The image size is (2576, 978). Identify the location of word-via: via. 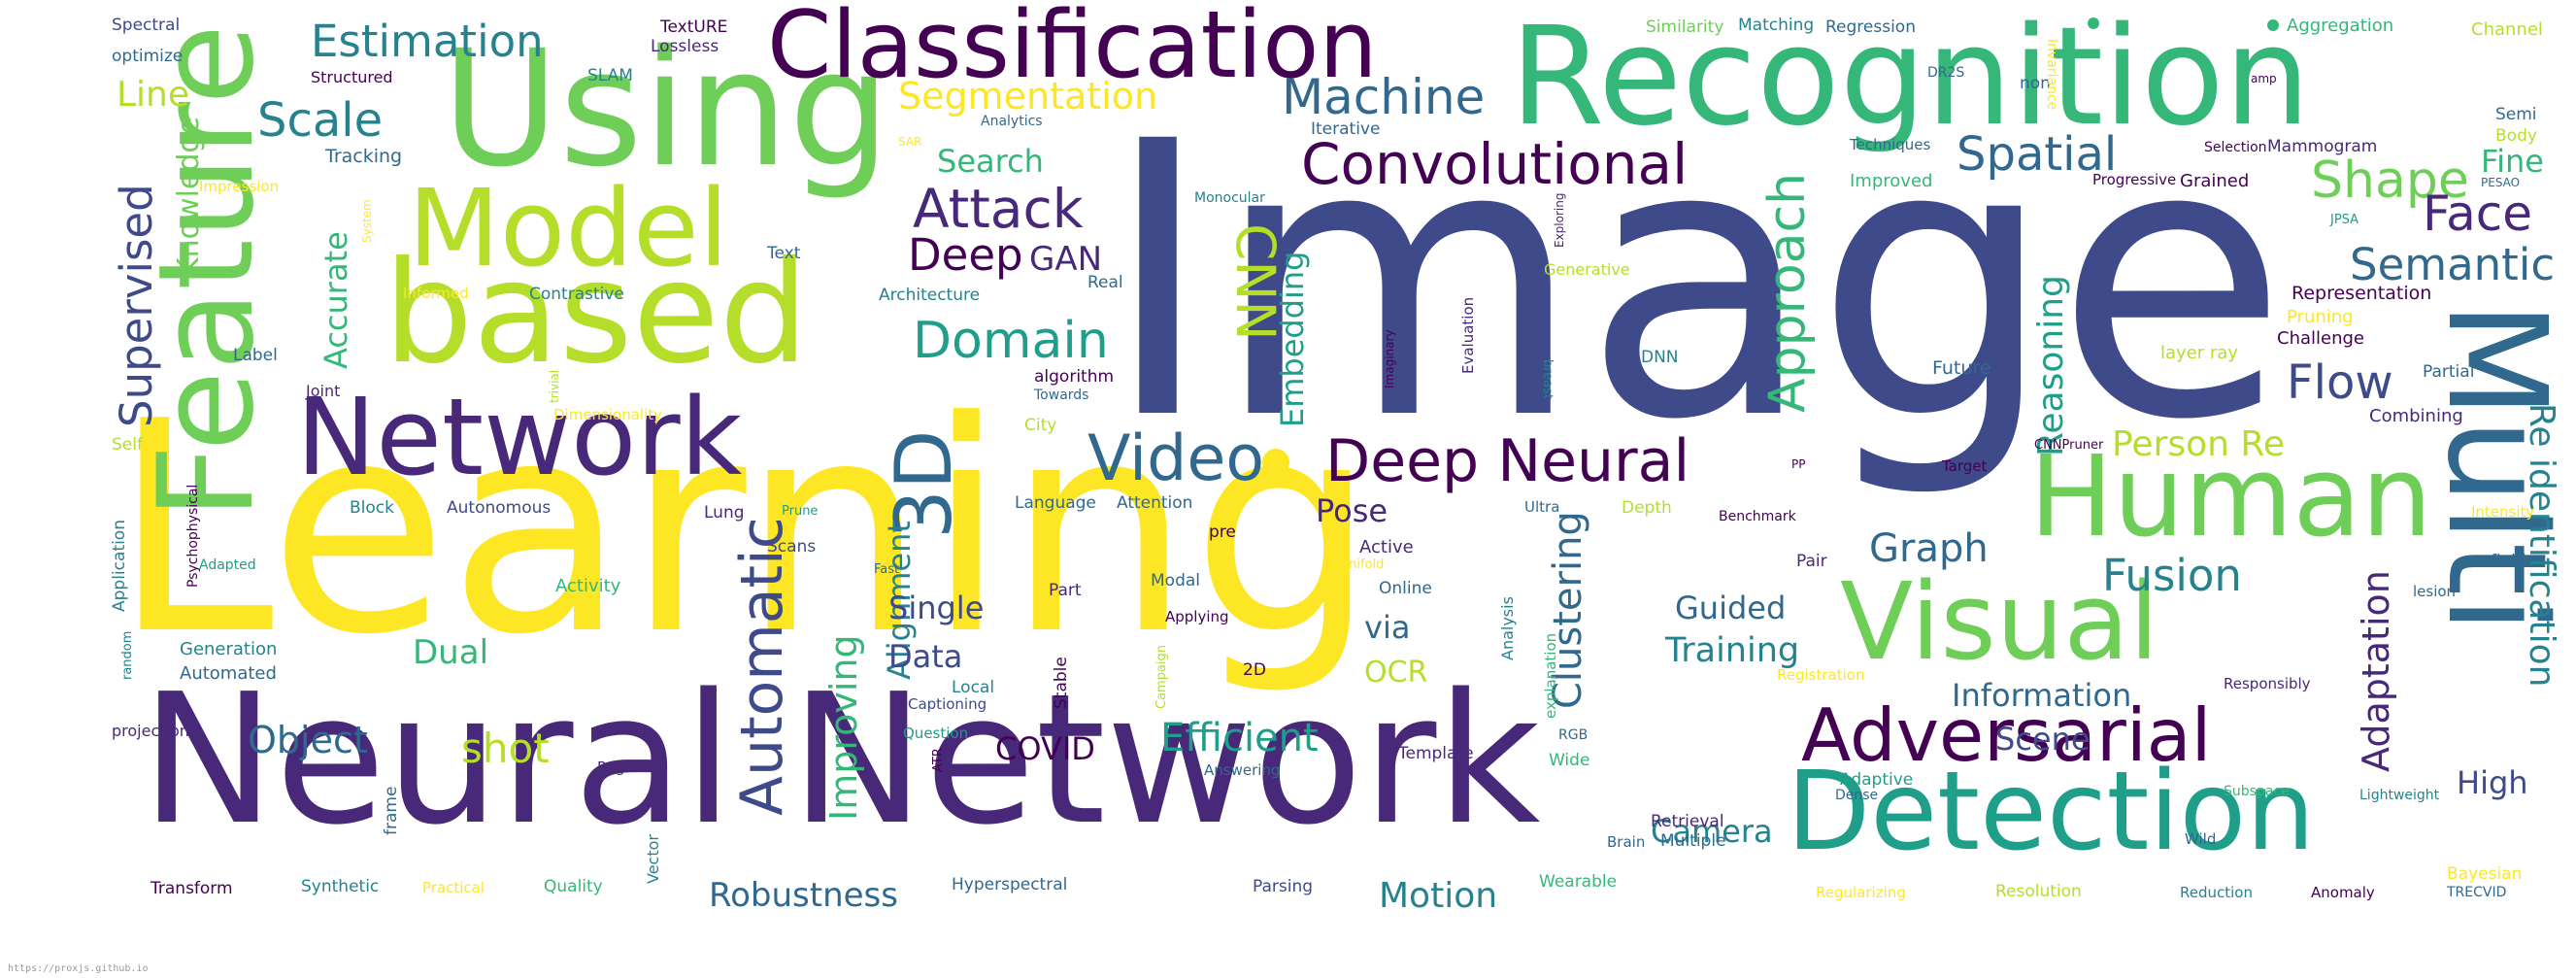
(1387, 627).